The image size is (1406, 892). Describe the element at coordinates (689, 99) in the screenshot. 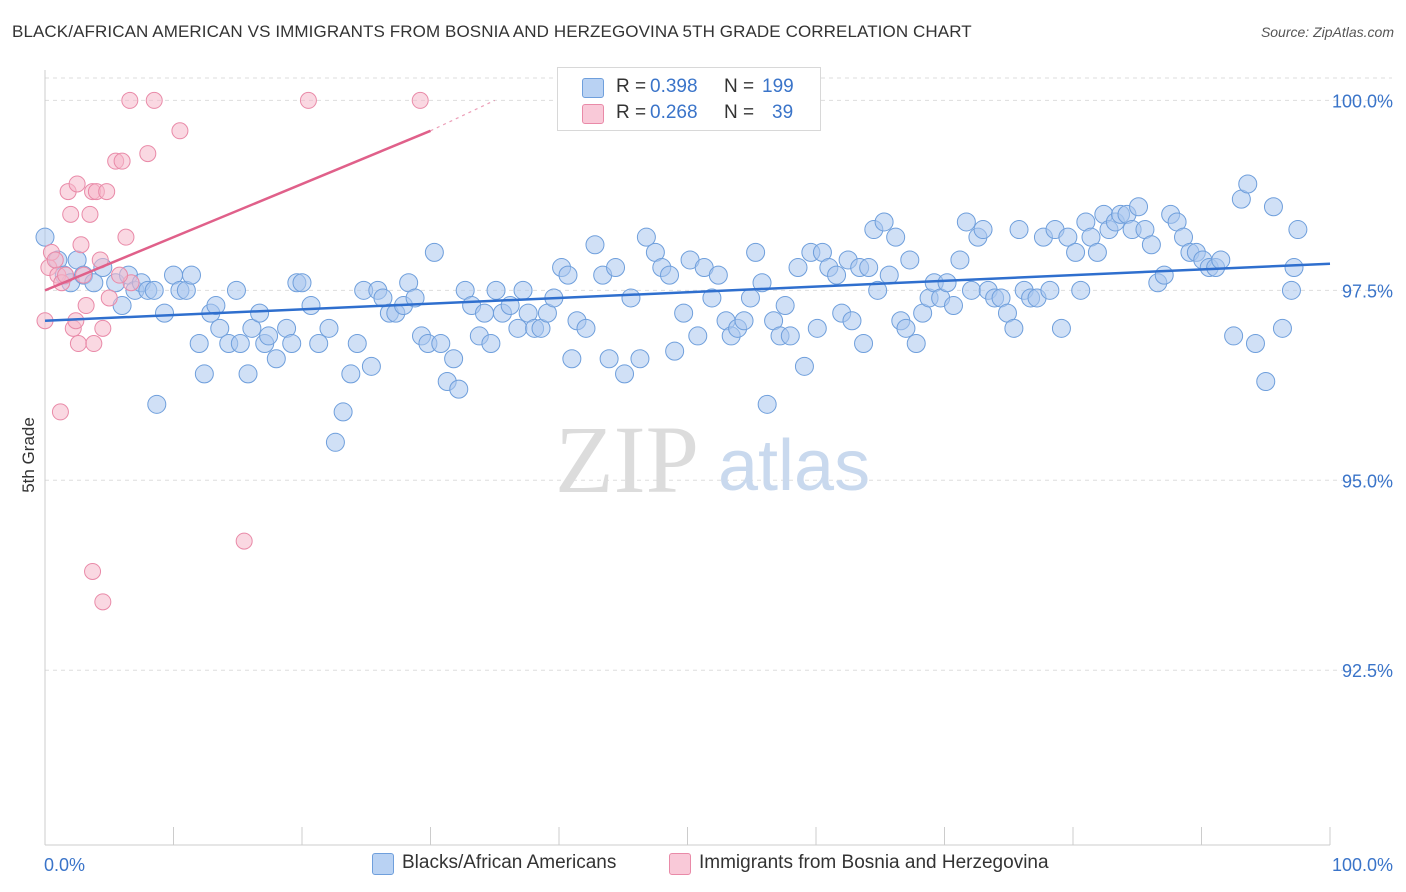

I see `correlation-legend: R = 0.398 N = 199 R = 0.268 N = 39` at that location.